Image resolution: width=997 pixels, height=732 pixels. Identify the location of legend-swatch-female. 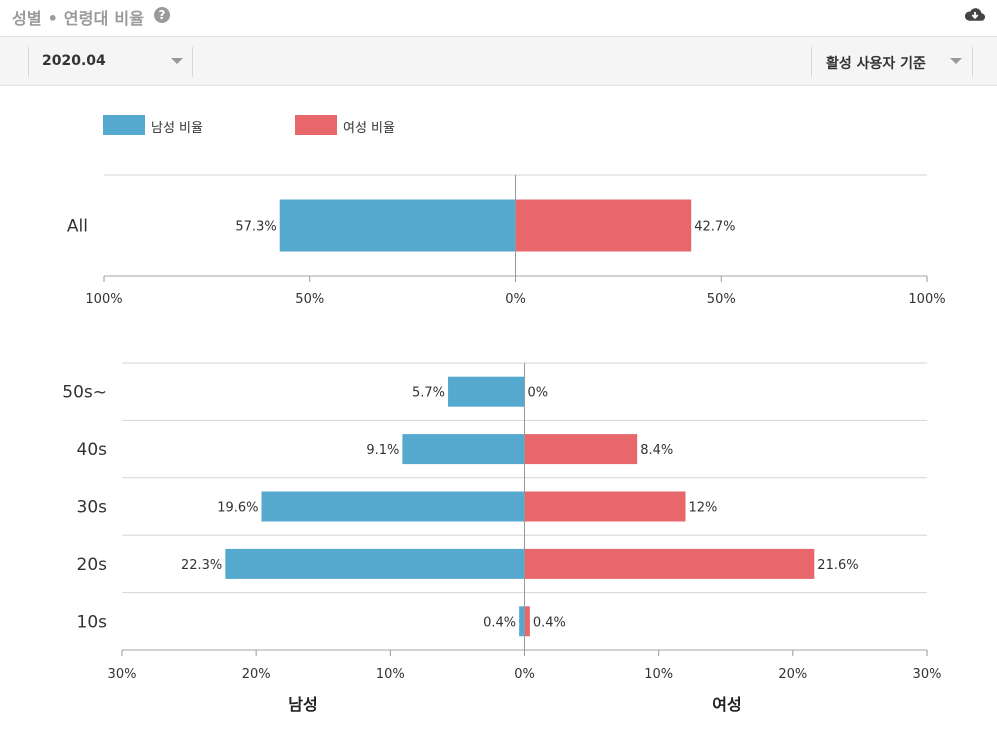
(316, 125).